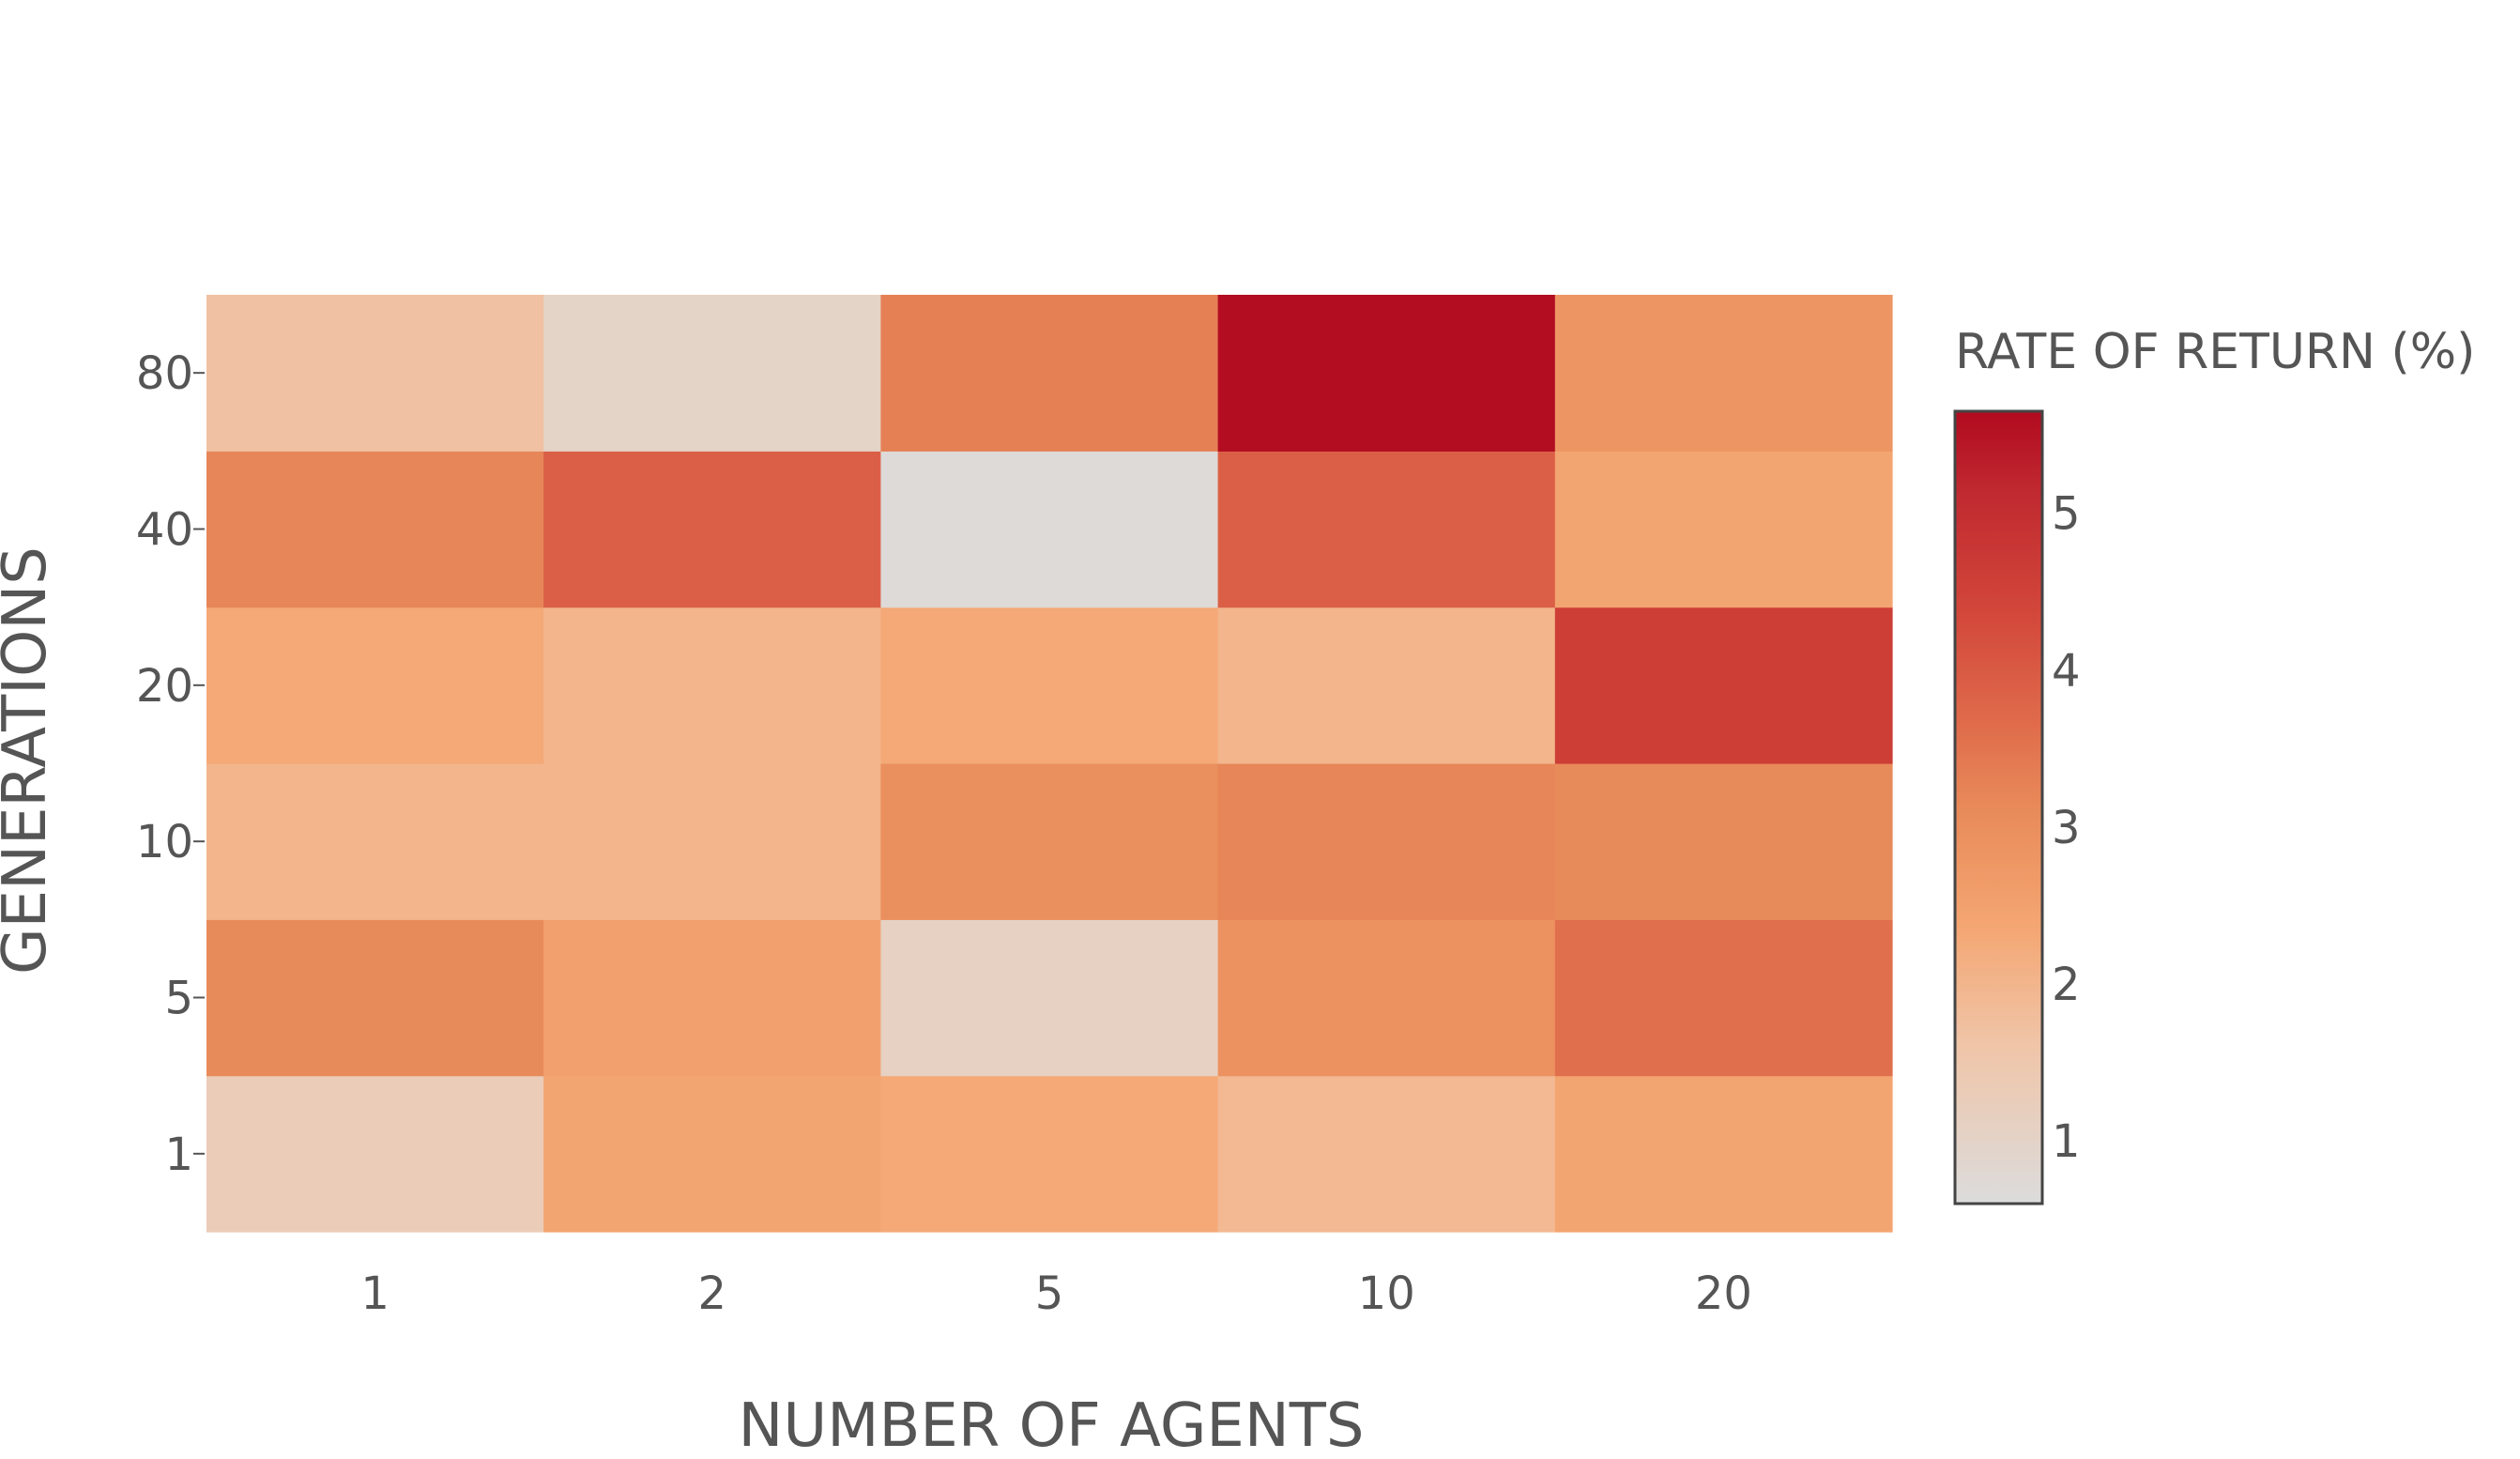 The width and height of the screenshot is (2520, 1459). Describe the element at coordinates (30, 760) in the screenshot. I see `y-axis-title: GENERATIONS` at that location.